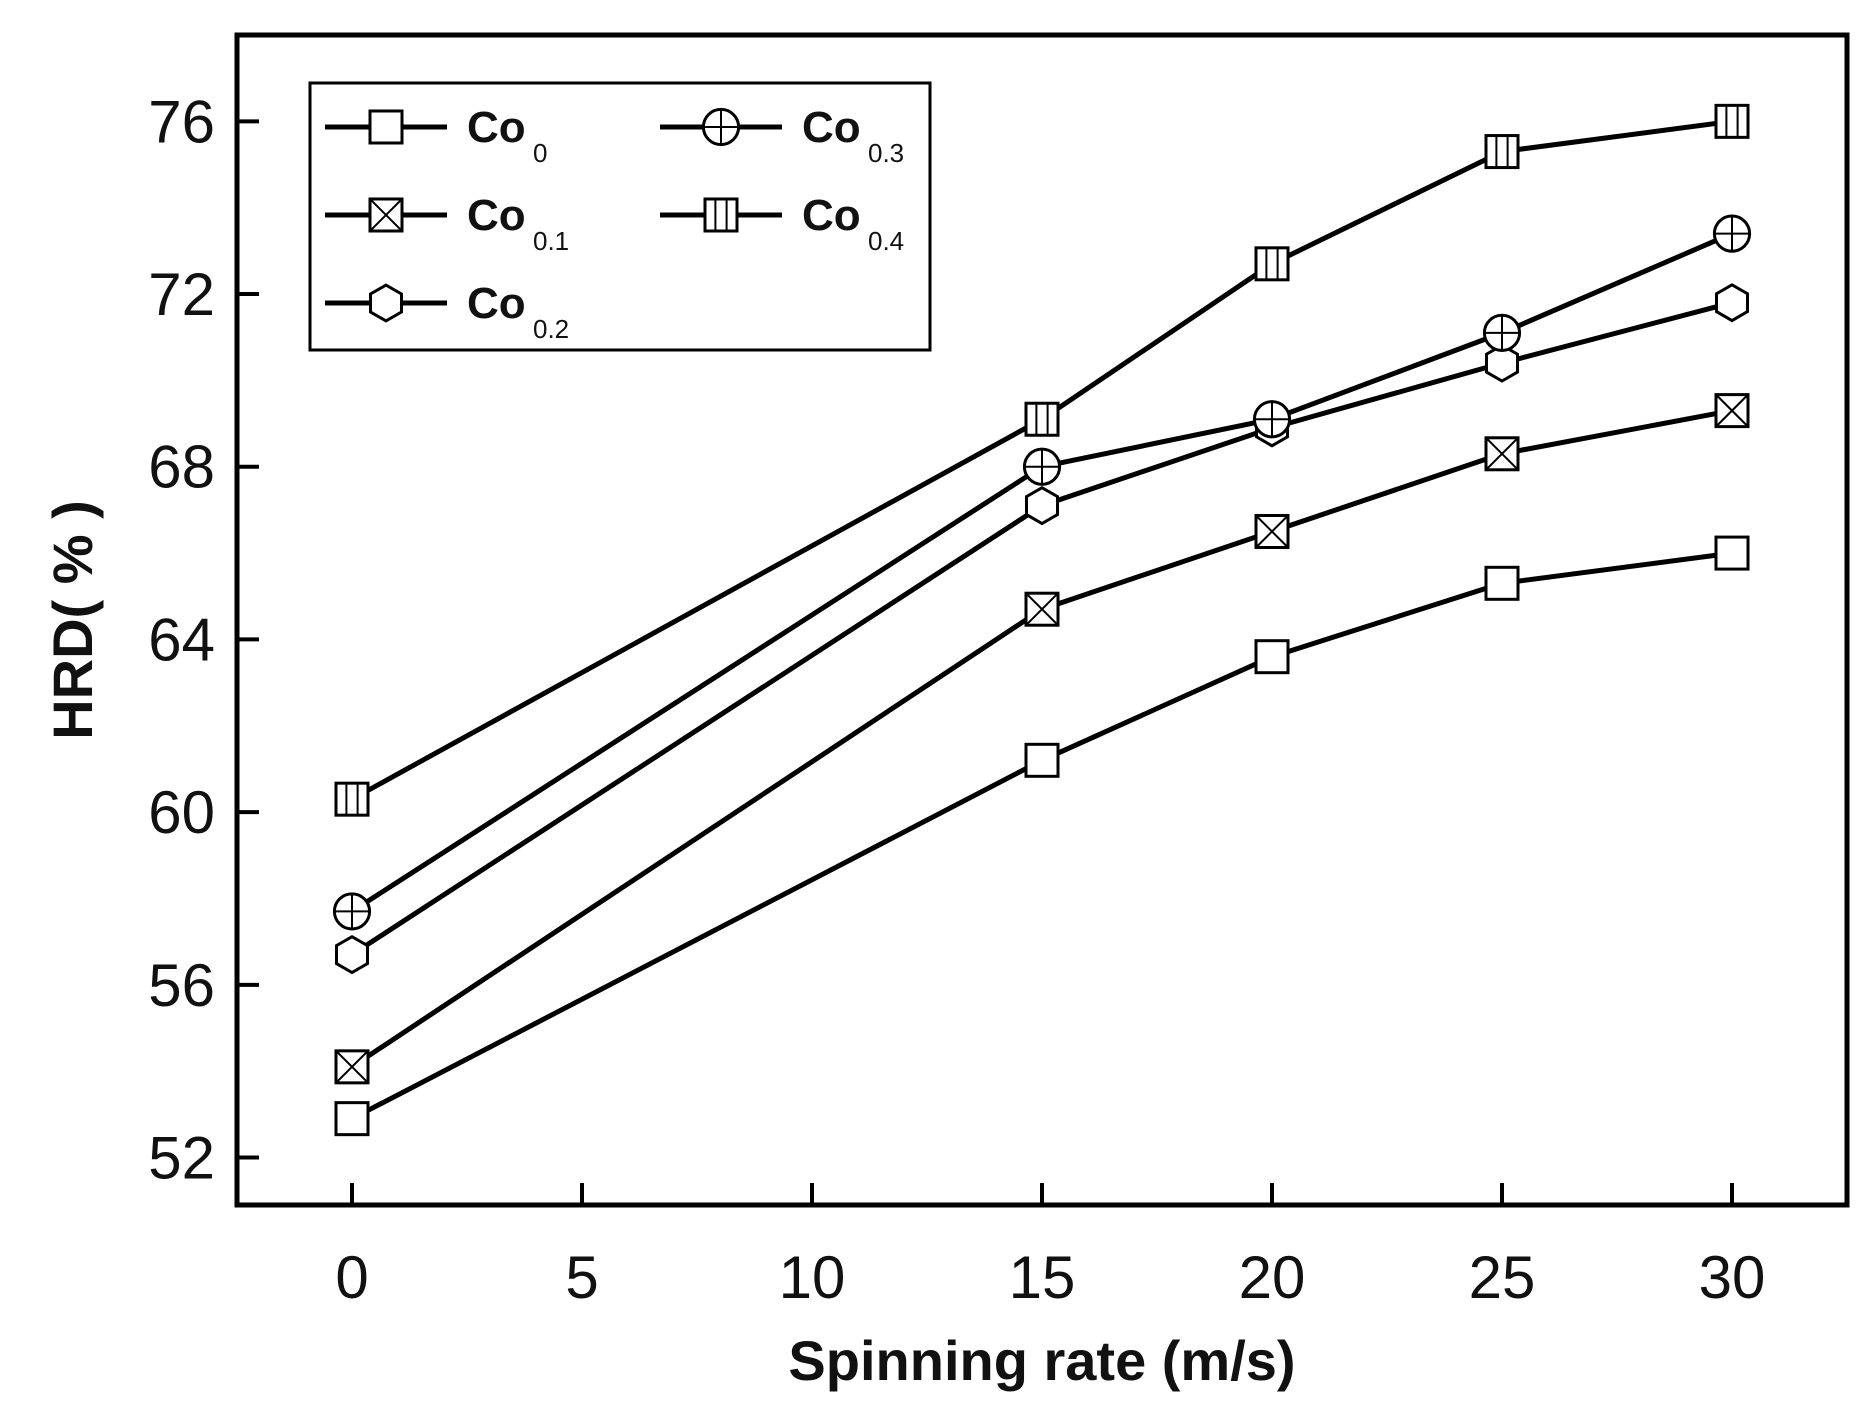 The height and width of the screenshot is (1405, 1864). I want to click on legend-label-co-0.3: Co, so click(831, 127).